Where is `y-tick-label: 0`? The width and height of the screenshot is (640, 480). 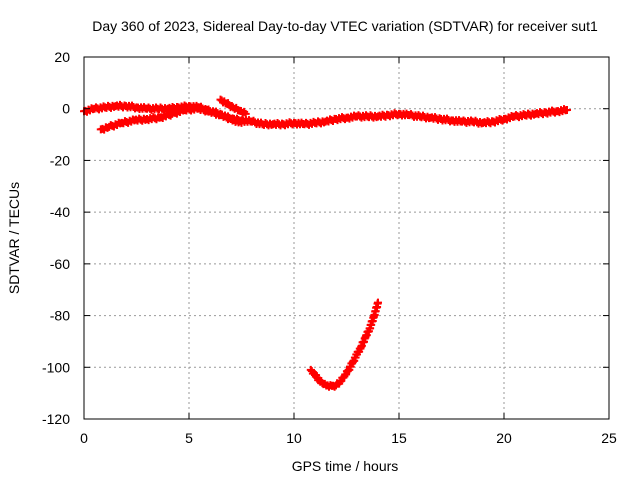
y-tick-label: 0 is located at coordinates (66, 109).